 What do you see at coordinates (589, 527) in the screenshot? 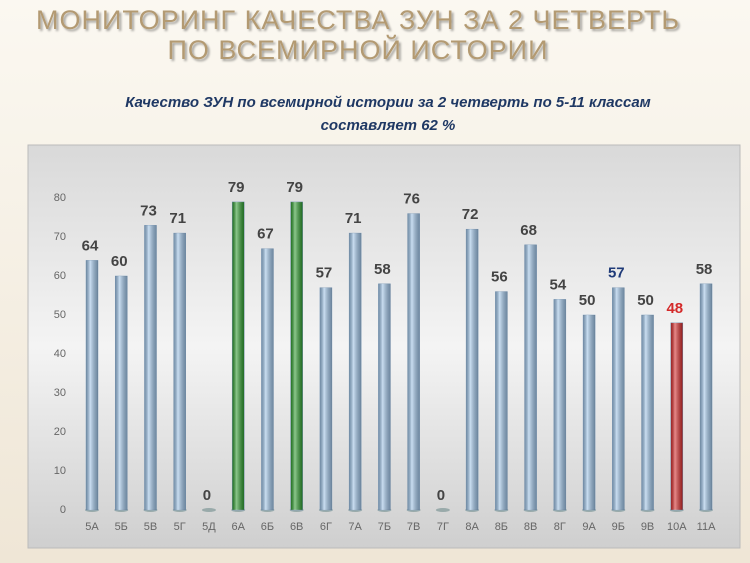
I see `x-tick-label: 9А` at bounding box center [589, 527].